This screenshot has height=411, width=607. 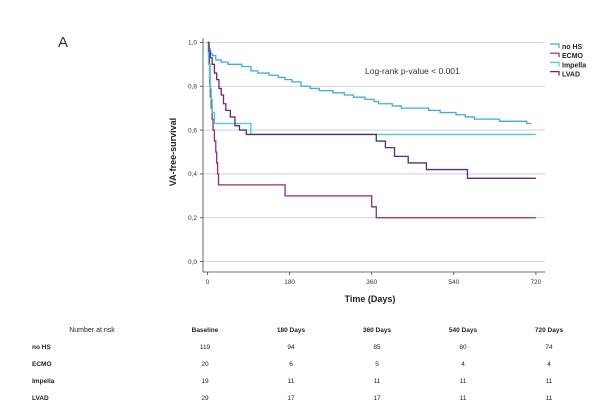 I want to click on risk-row-label: no HS, so click(x=41, y=347).